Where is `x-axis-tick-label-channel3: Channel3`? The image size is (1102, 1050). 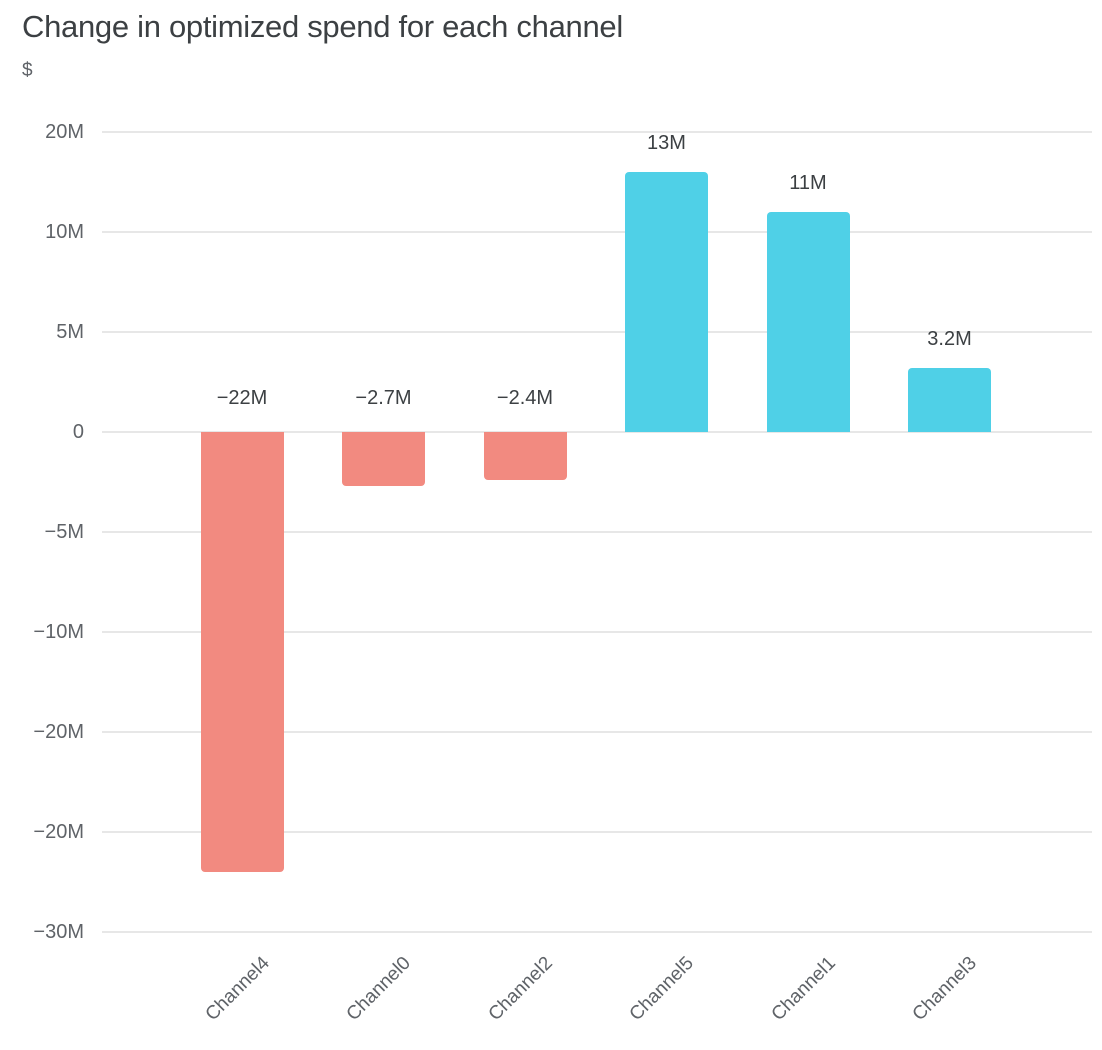 x-axis-tick-label-channel3: Channel3 is located at coordinates (945, 989).